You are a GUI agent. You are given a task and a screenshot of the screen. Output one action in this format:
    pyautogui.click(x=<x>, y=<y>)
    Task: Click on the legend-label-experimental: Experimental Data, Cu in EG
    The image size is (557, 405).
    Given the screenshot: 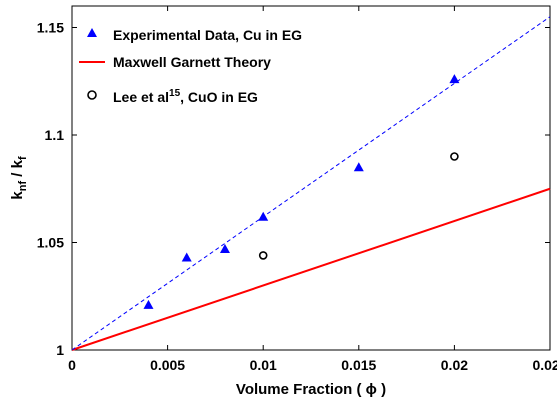 What is the action you would take?
    pyautogui.click(x=207, y=35)
    